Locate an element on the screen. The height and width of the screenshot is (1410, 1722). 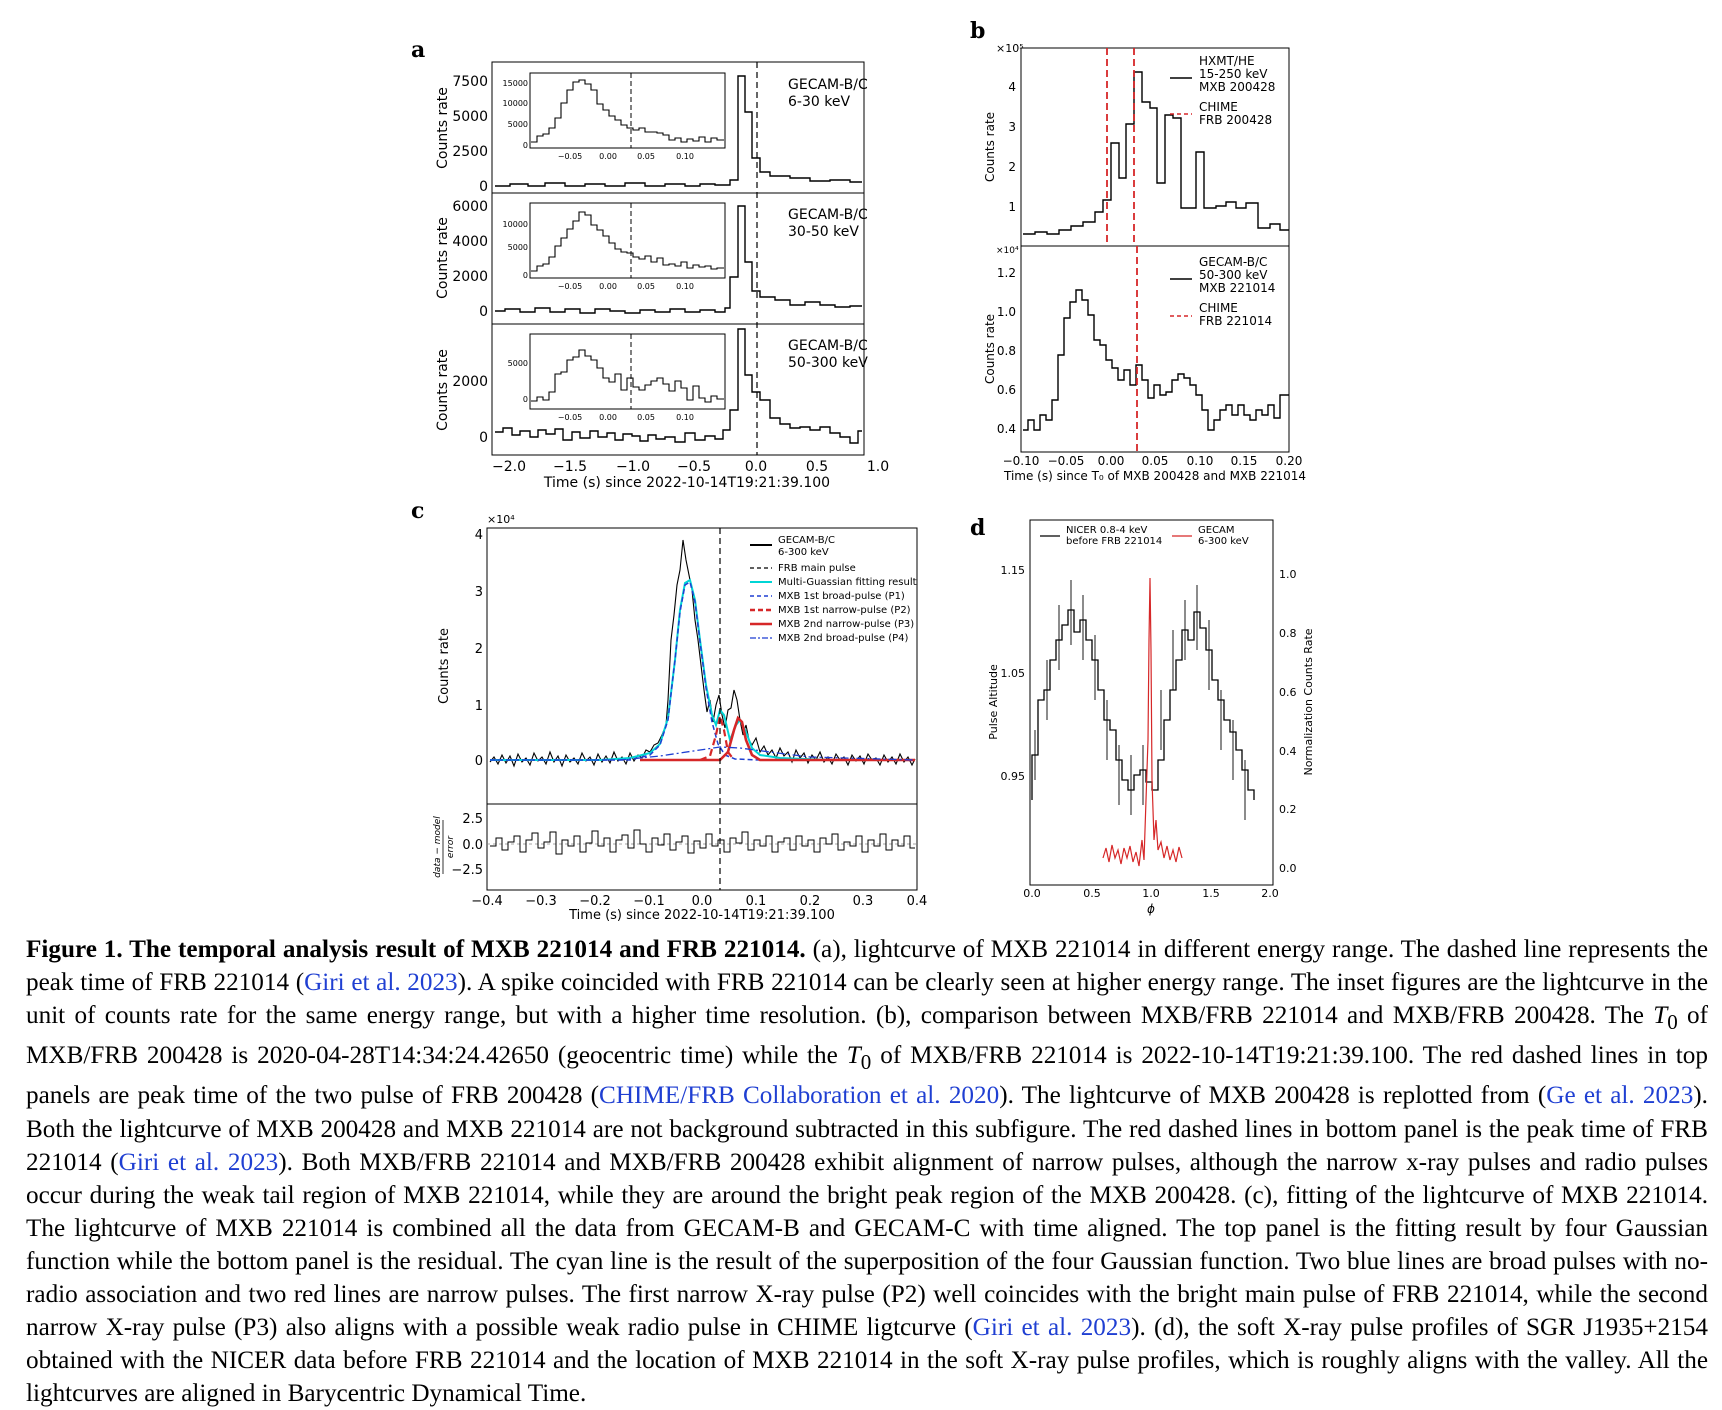
panel-c-p1 is located at coordinates (625, 670).